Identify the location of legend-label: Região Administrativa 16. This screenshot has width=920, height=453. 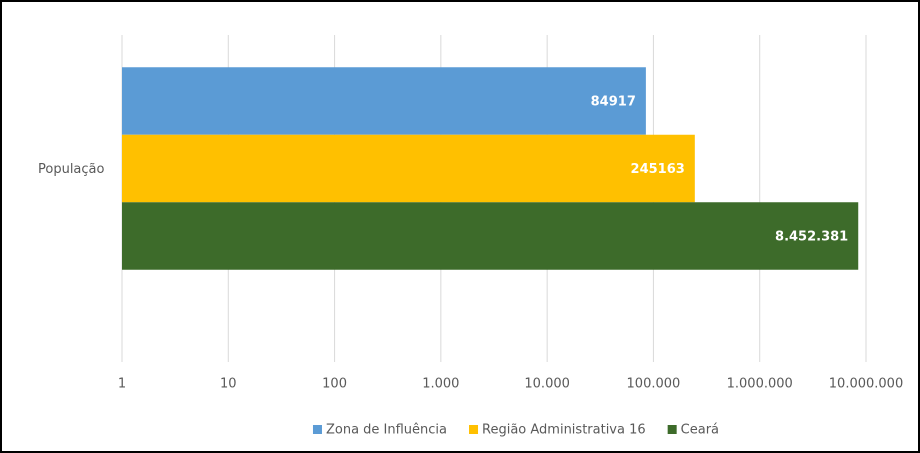
(564, 430).